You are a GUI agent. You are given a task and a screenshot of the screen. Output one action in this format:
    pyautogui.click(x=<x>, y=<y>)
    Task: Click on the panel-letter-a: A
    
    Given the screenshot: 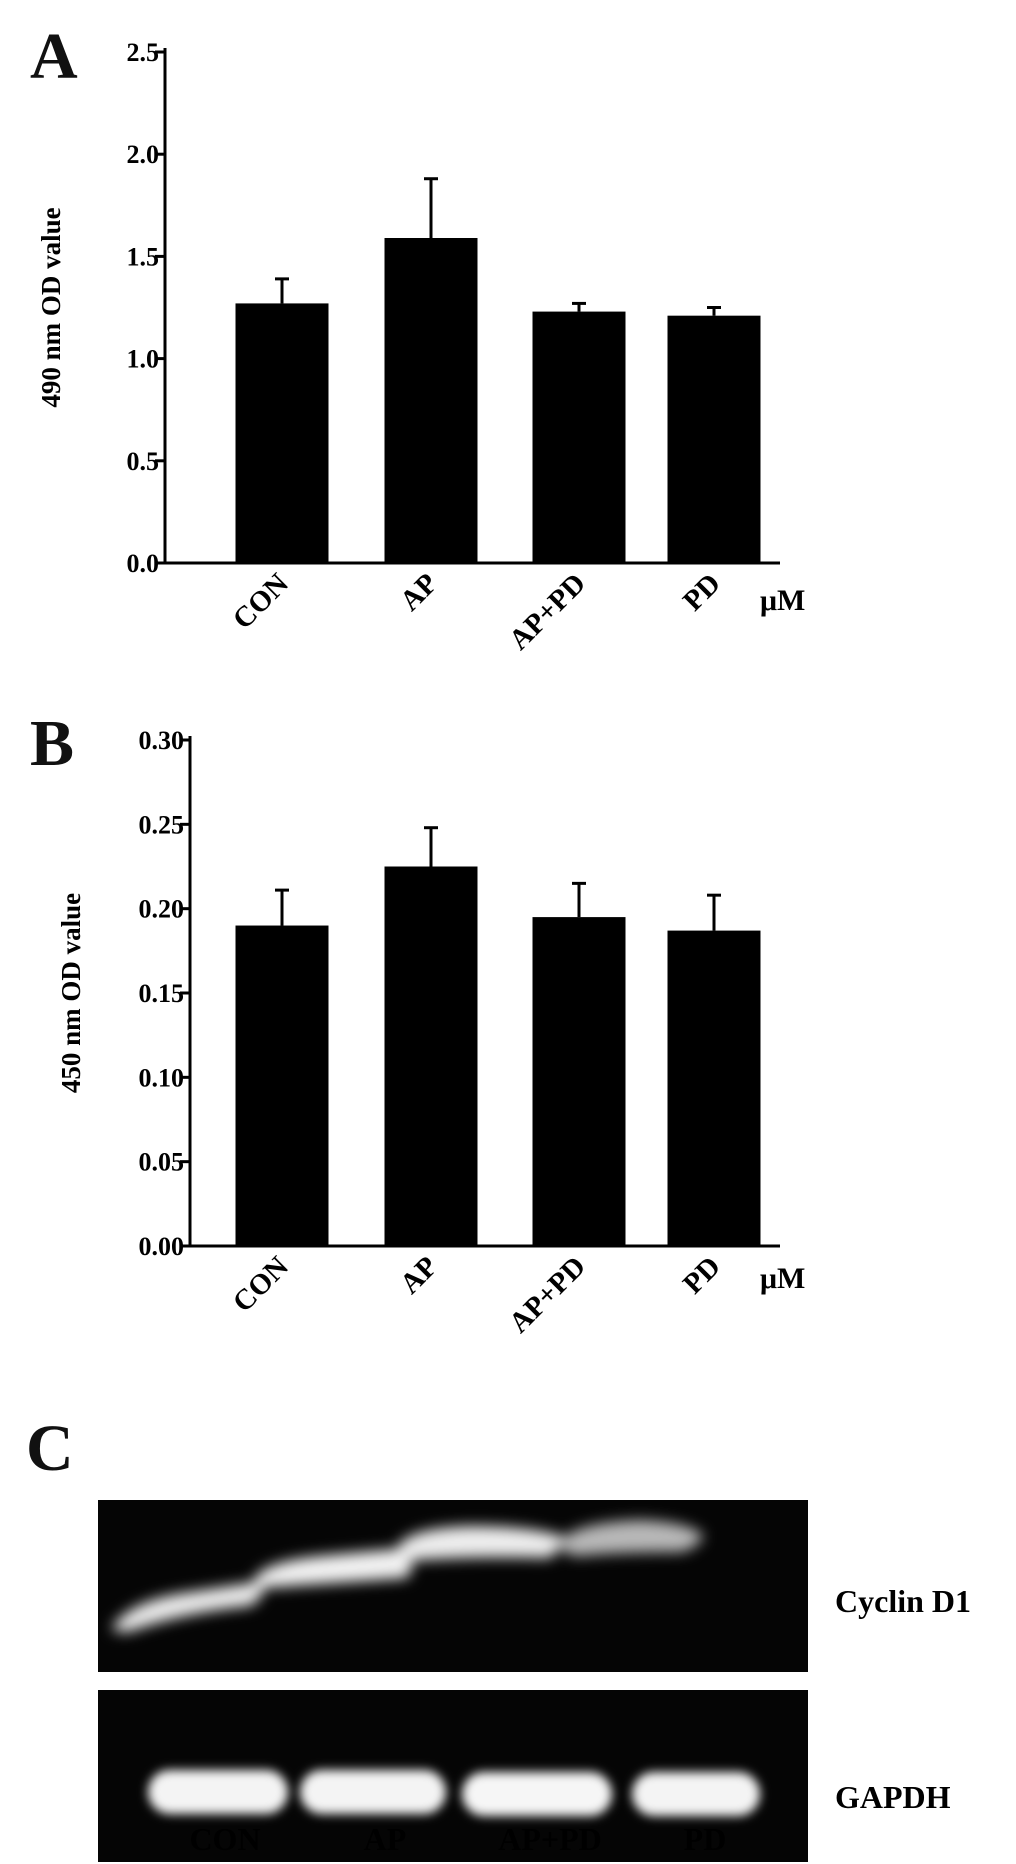 What is the action you would take?
    pyautogui.click(x=54, y=56)
    